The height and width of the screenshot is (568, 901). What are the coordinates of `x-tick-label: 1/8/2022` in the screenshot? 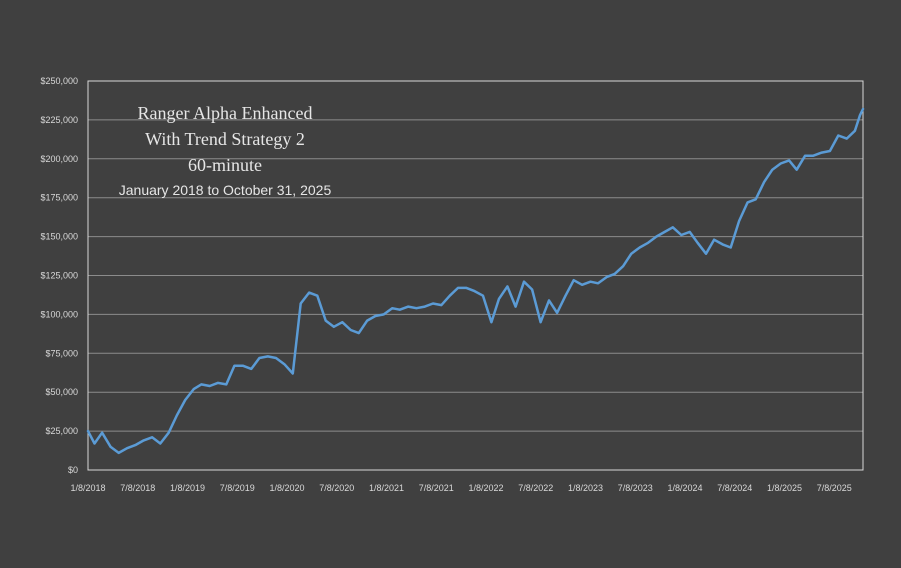 It's located at (485, 488).